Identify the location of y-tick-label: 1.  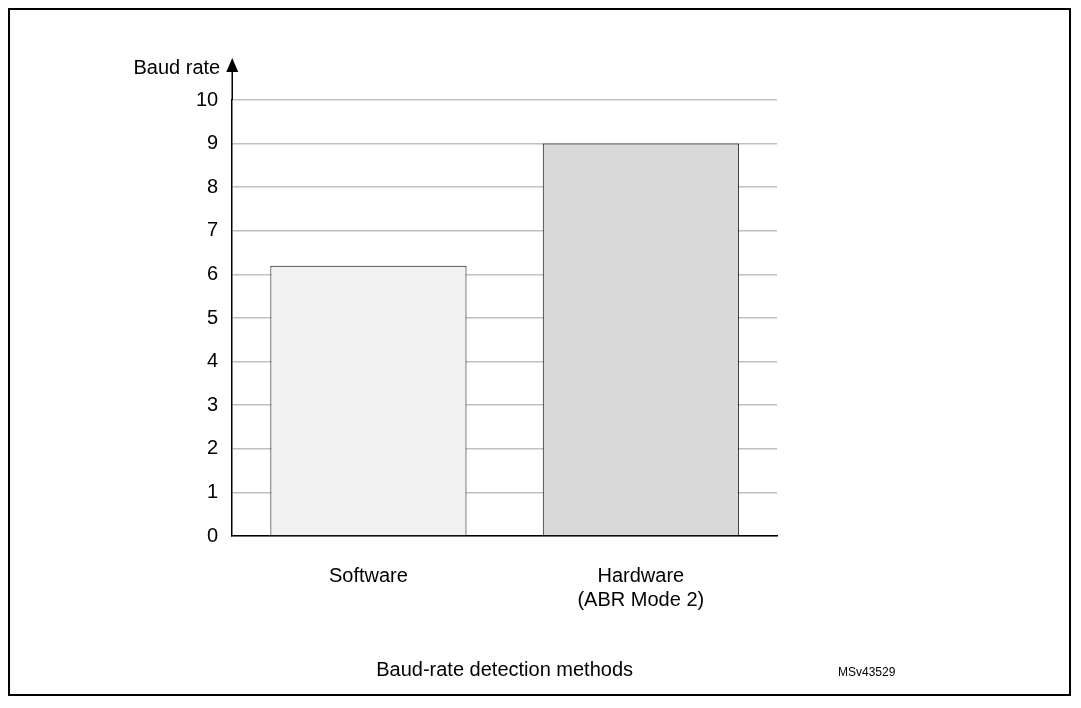
(213, 490).